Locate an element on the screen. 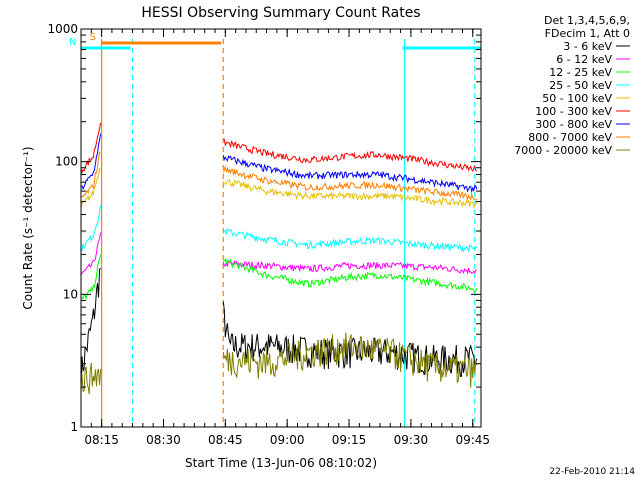 This screenshot has width=640, height=480. flag-label: S is located at coordinates (93, 37).